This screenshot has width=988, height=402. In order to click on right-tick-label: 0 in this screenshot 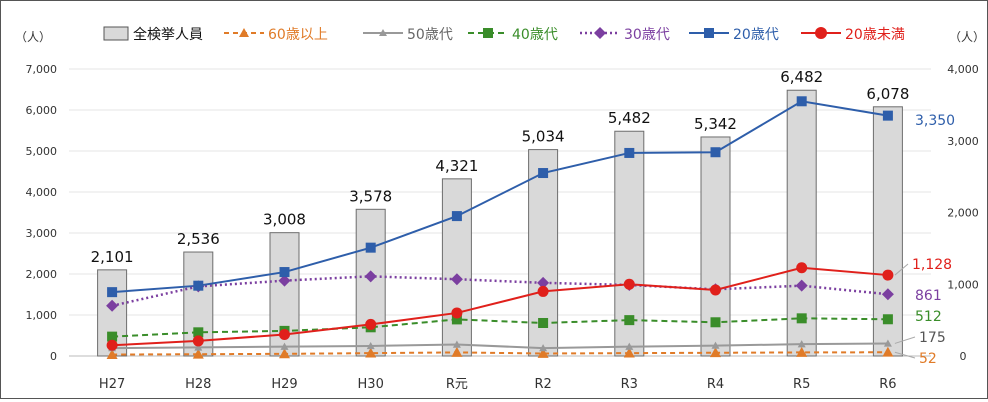, I will do `click(963, 356)`.